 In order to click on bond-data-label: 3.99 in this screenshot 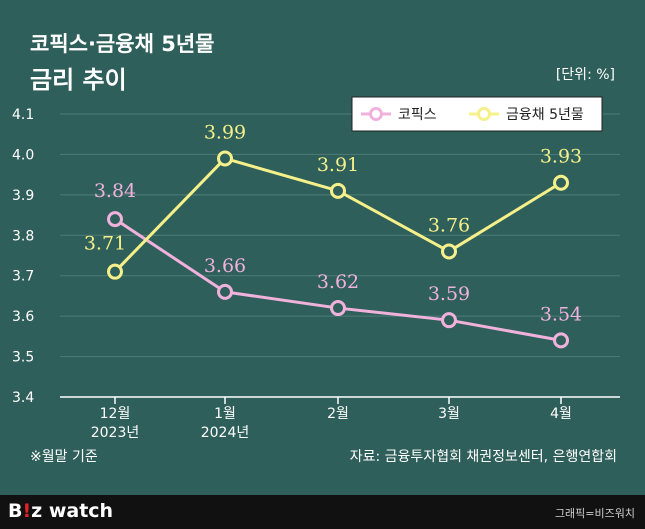, I will do `click(225, 132)`.